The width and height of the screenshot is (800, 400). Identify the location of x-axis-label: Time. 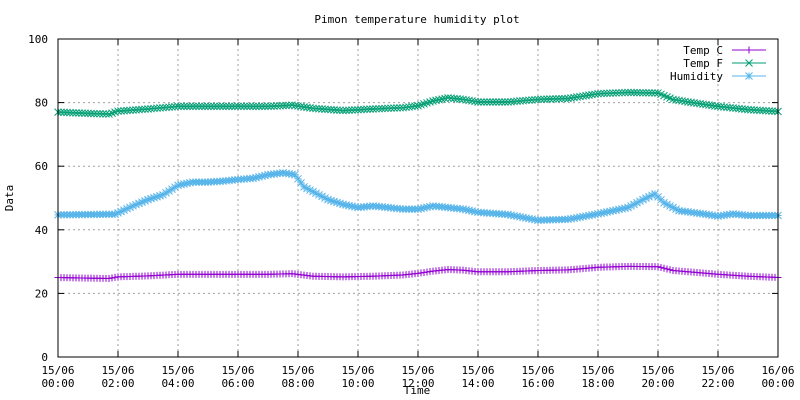
(417, 390).